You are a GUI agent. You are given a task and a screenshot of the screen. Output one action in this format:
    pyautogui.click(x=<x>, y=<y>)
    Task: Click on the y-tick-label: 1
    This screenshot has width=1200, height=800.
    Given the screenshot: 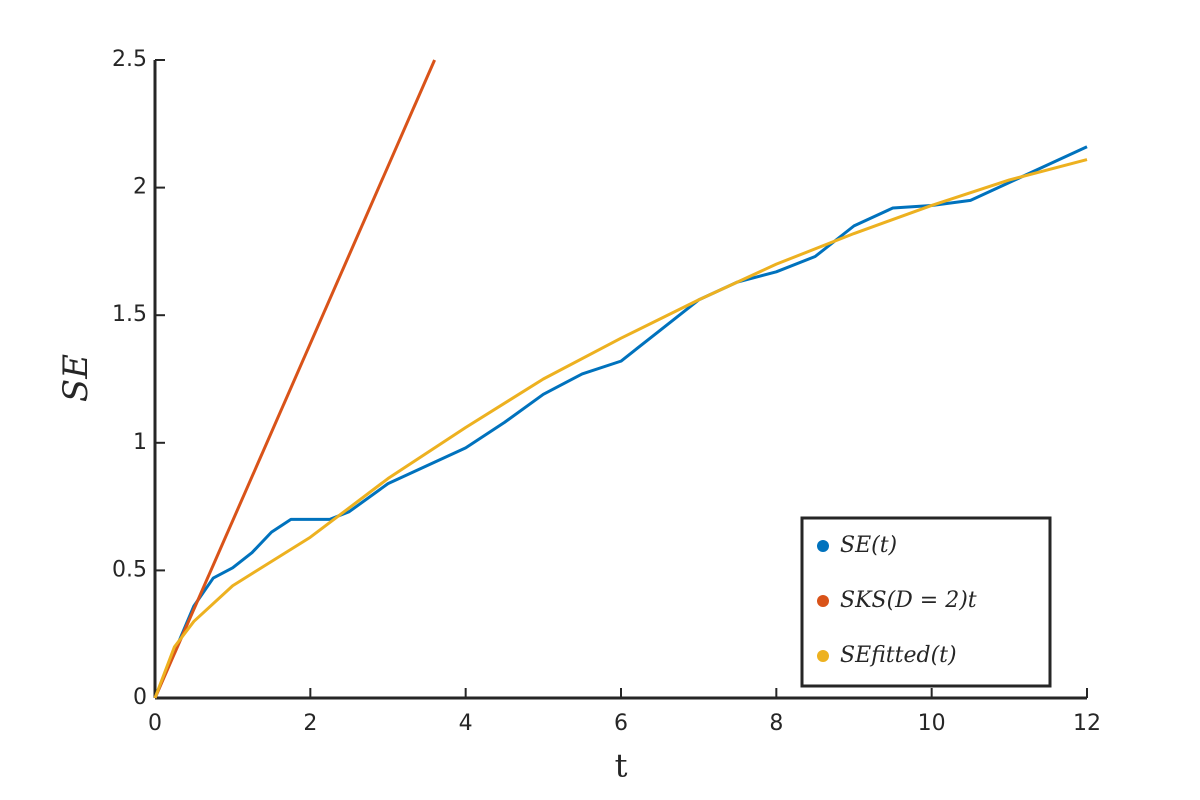 What is the action you would take?
    pyautogui.click(x=140, y=442)
    